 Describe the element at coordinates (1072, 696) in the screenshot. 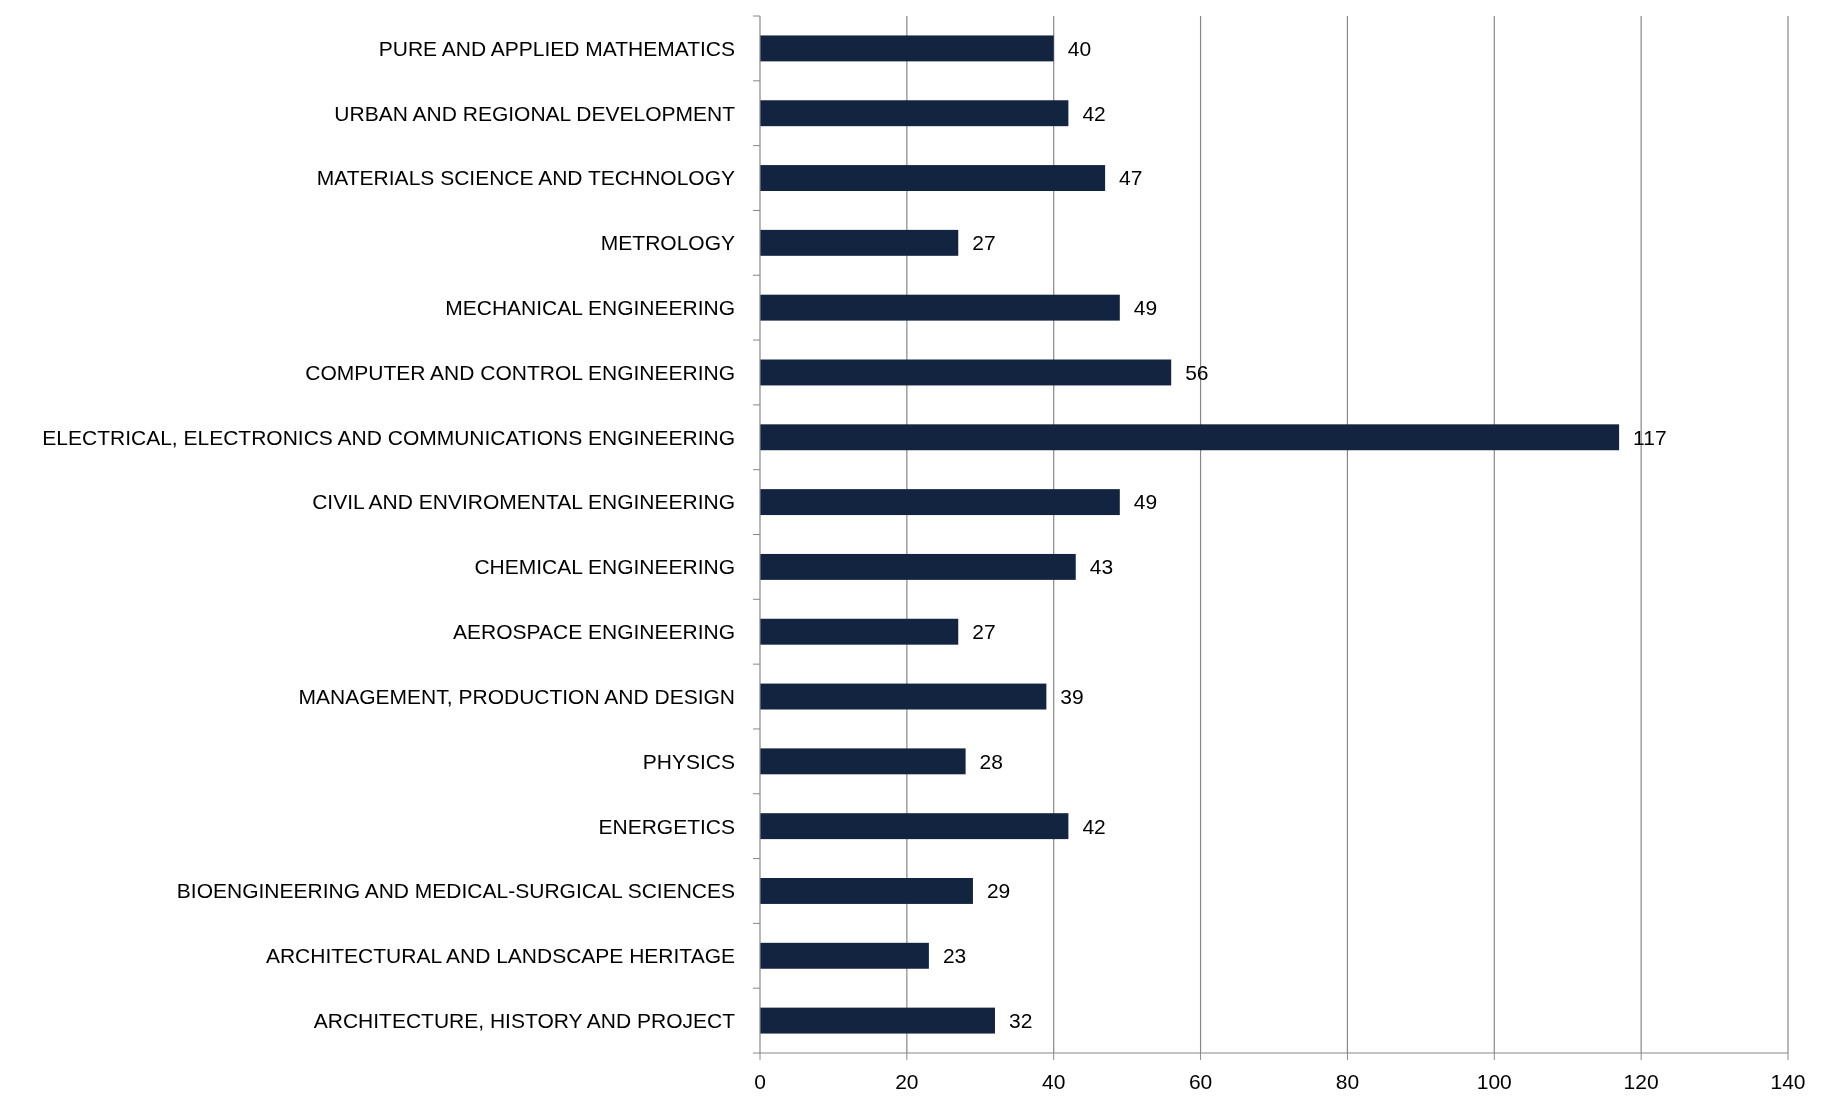

I see `data-label: 39` at that location.